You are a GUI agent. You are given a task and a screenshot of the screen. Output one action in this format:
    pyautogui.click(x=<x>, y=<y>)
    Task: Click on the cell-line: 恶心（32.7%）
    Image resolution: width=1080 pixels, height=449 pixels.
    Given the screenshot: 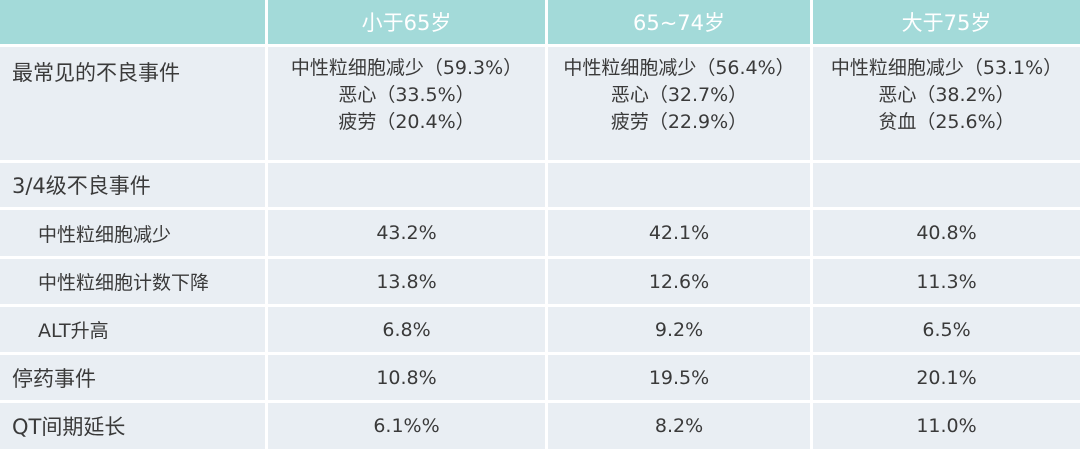 What is the action you would take?
    pyautogui.click(x=679, y=95)
    